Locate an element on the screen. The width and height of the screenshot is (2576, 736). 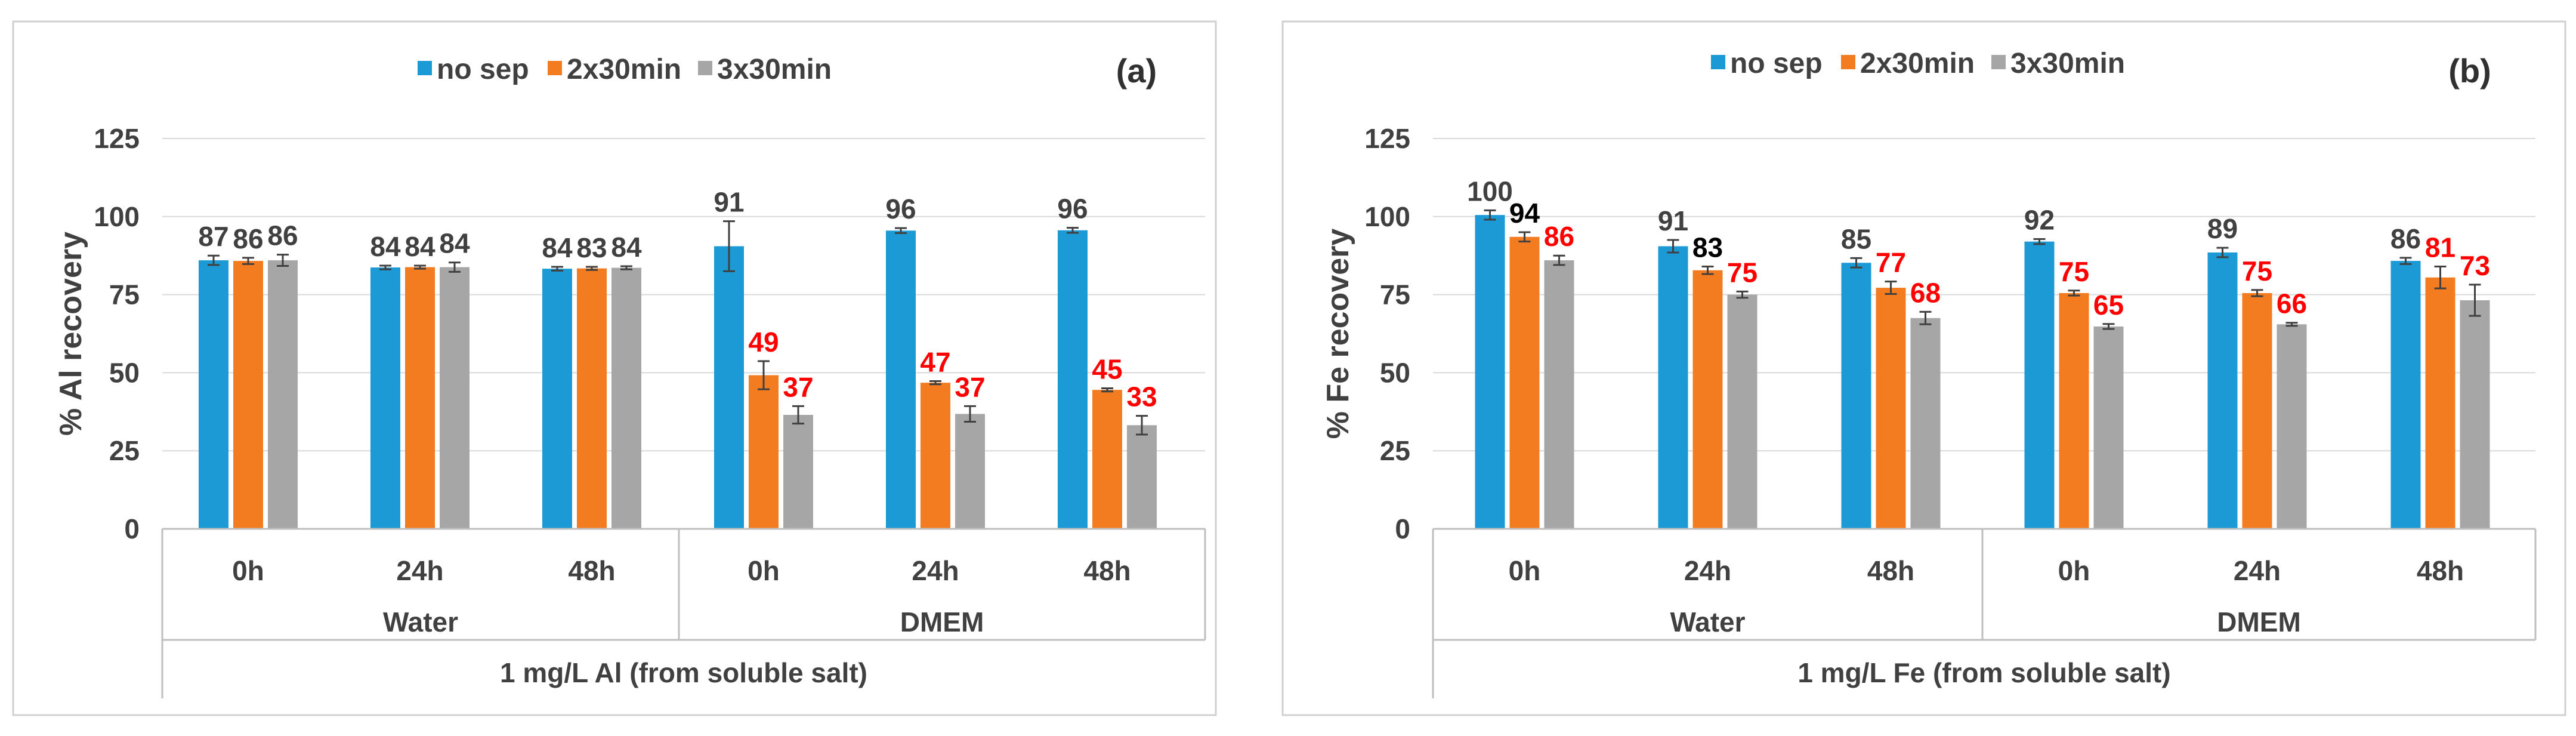
data-label: 89 is located at coordinates (2222, 228).